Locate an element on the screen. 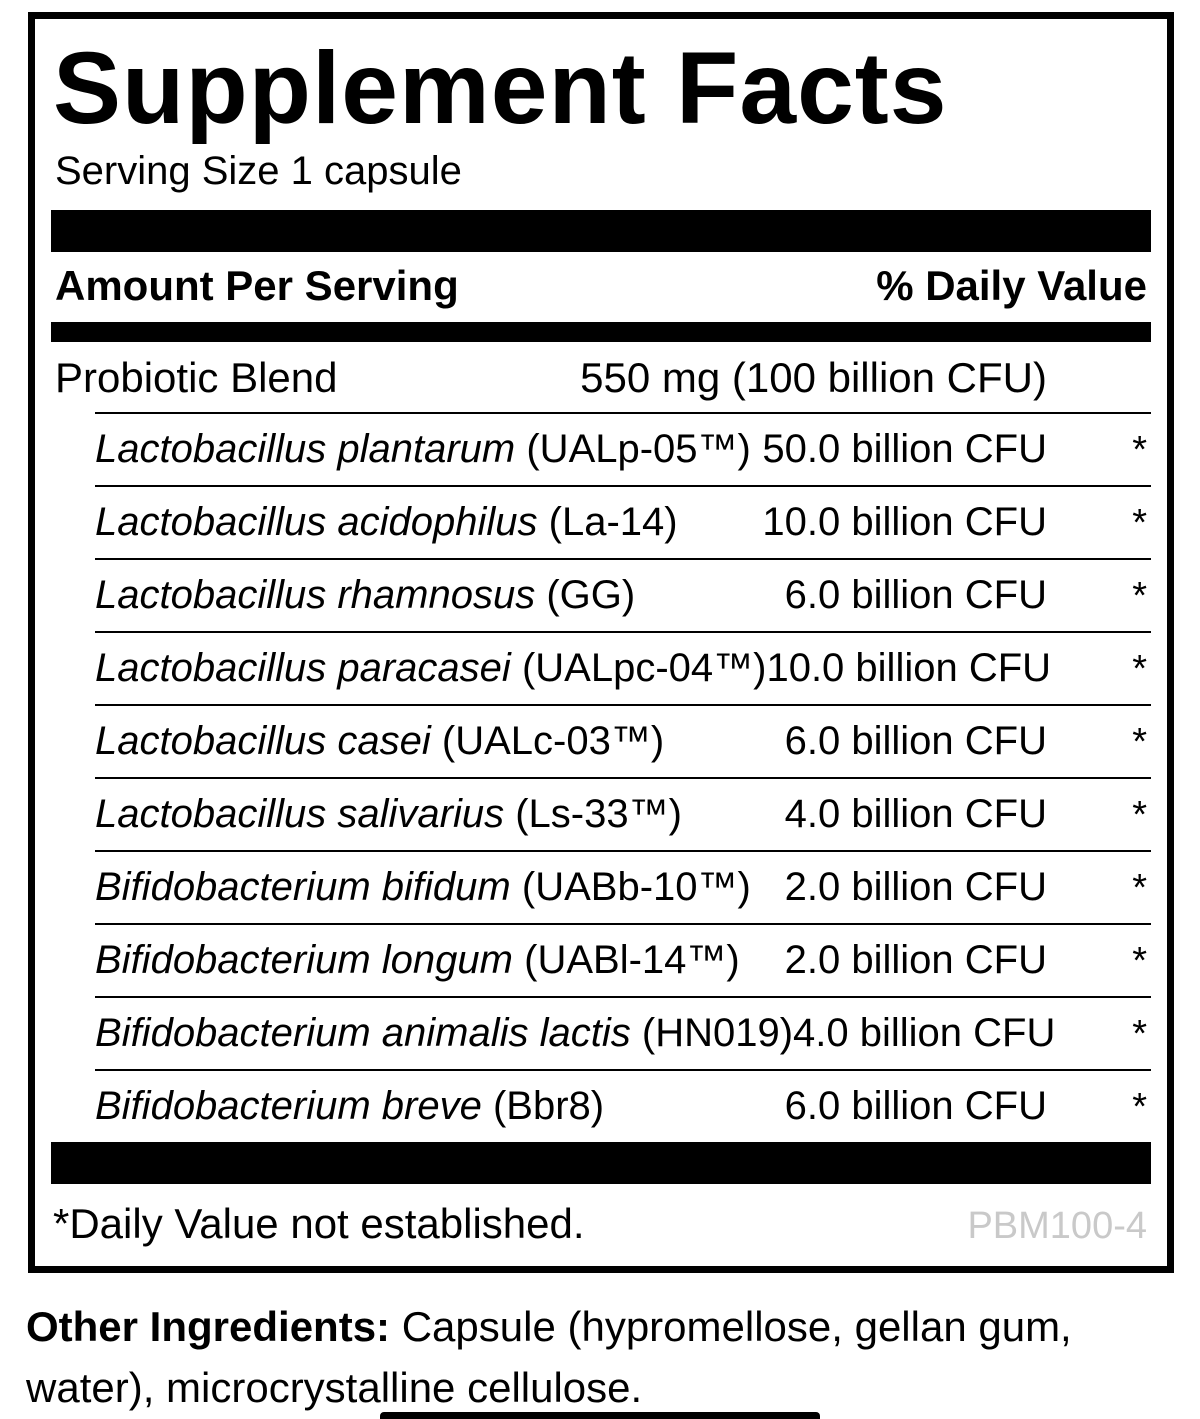  ingredient-name: Bifidobacterium bifidum (UABb-10™) is located at coordinates (423, 887).